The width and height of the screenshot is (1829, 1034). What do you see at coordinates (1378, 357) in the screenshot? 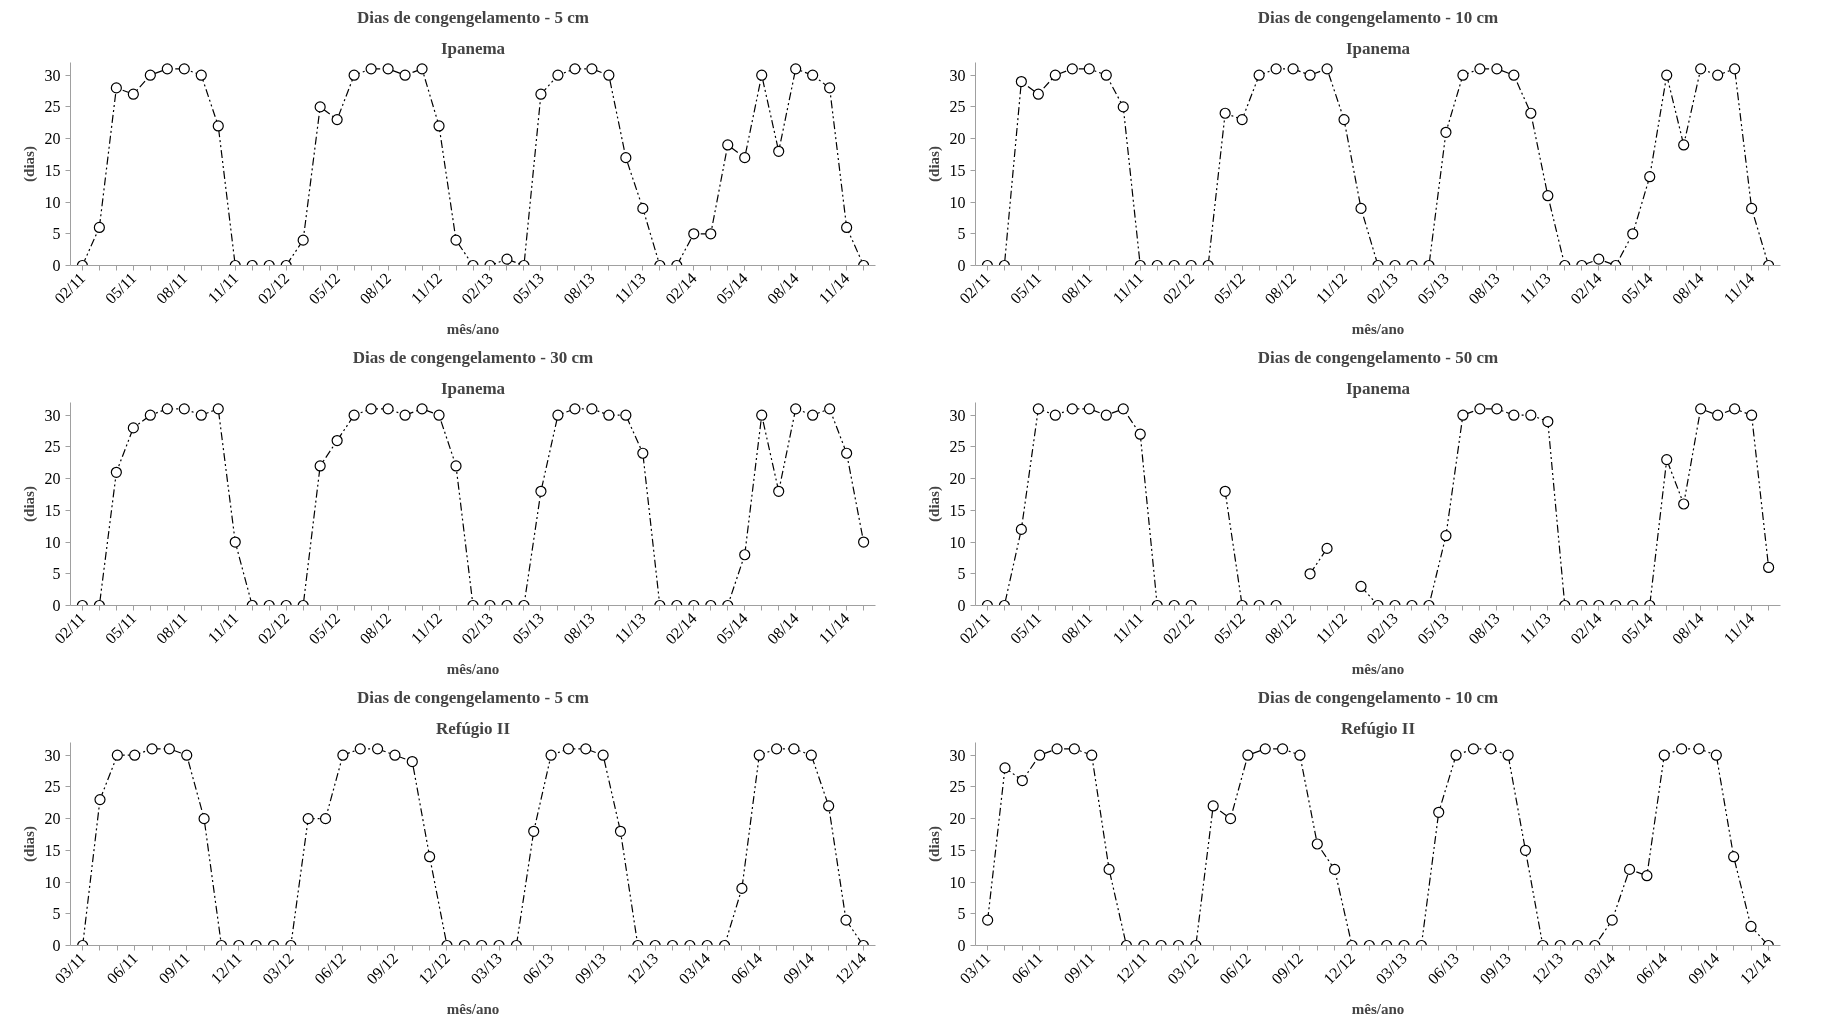
I see `chart-title: Dias de congengelamento - 50 cm` at bounding box center [1378, 357].